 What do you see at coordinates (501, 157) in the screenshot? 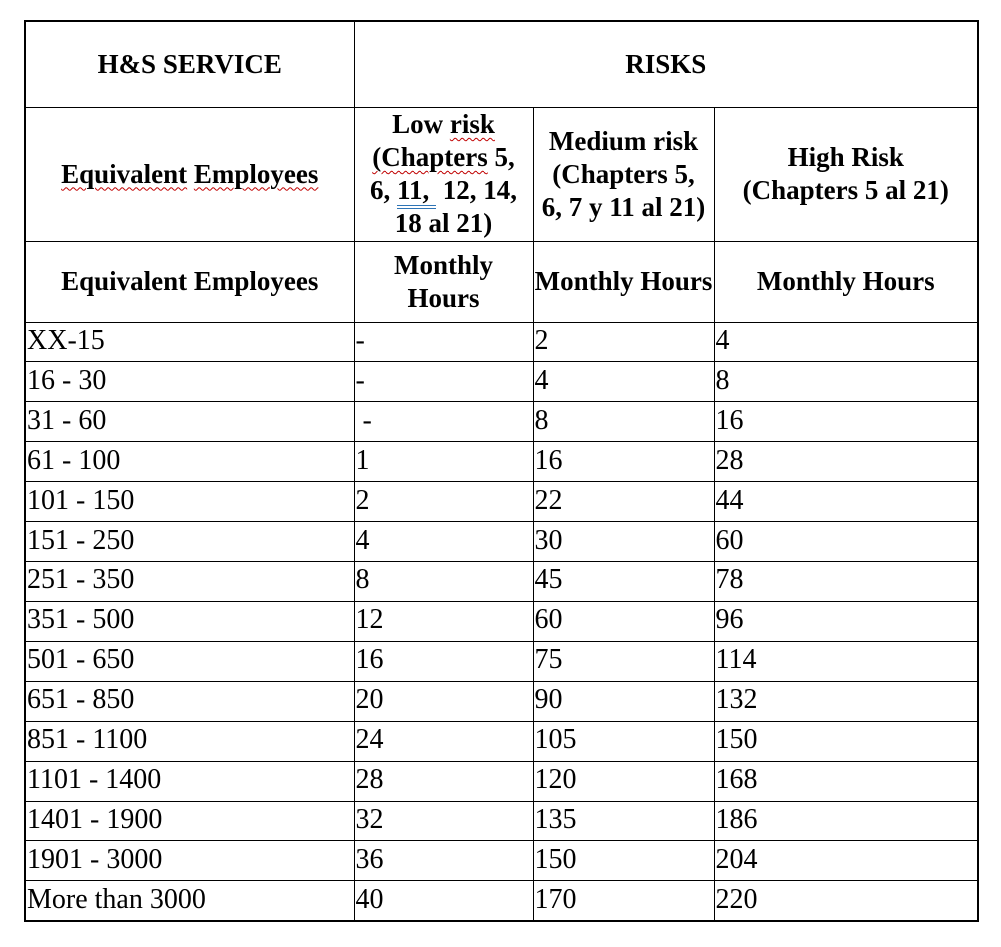
I see `low-risk-text: 5,` at bounding box center [501, 157].